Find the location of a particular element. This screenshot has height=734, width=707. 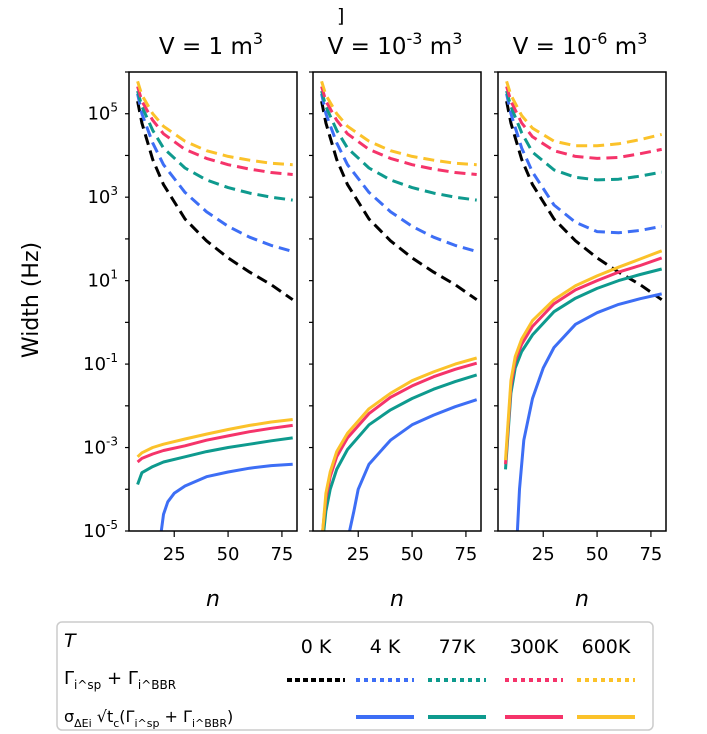

legend-header: T is located at coordinates (70, 641).